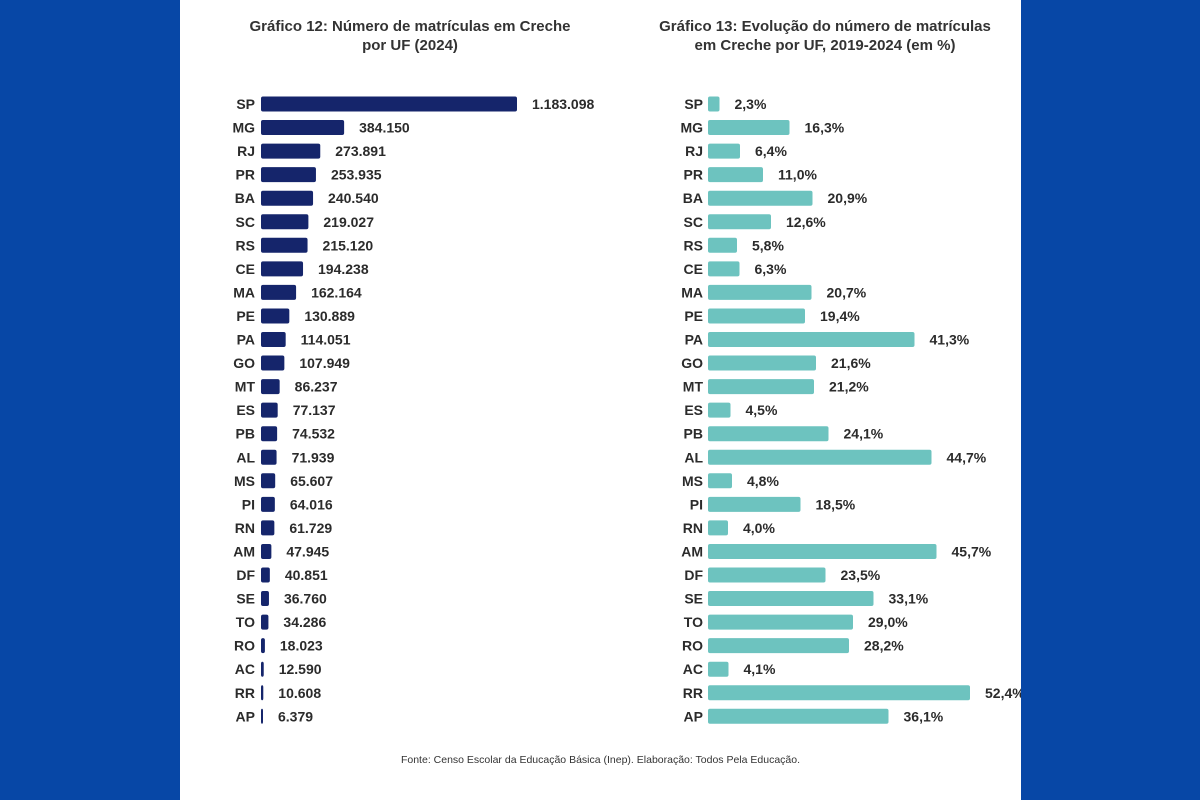 The image size is (1200, 800). I want to click on chart-13-value-label: 33,1%, so click(909, 599).